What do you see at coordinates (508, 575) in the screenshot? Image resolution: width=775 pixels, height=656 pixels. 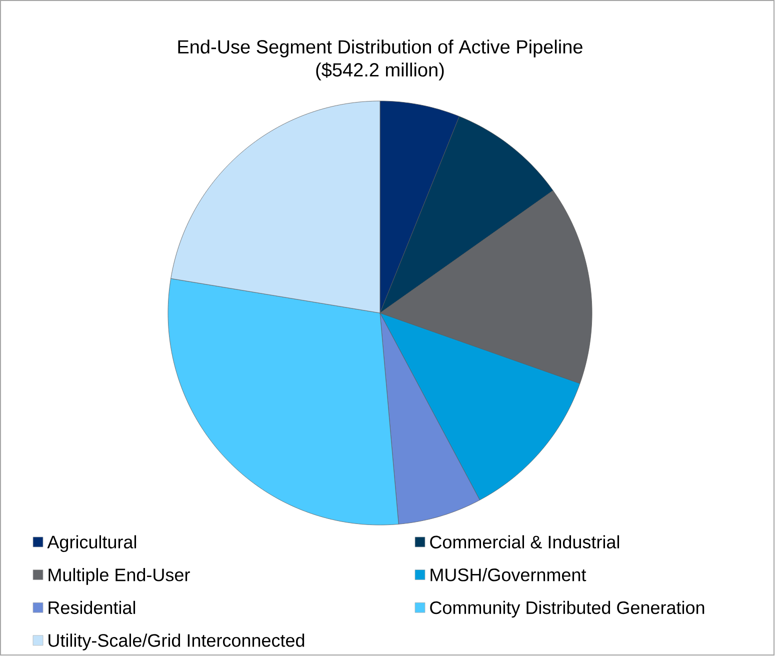 I see `legend-label: MUSH/Government` at bounding box center [508, 575].